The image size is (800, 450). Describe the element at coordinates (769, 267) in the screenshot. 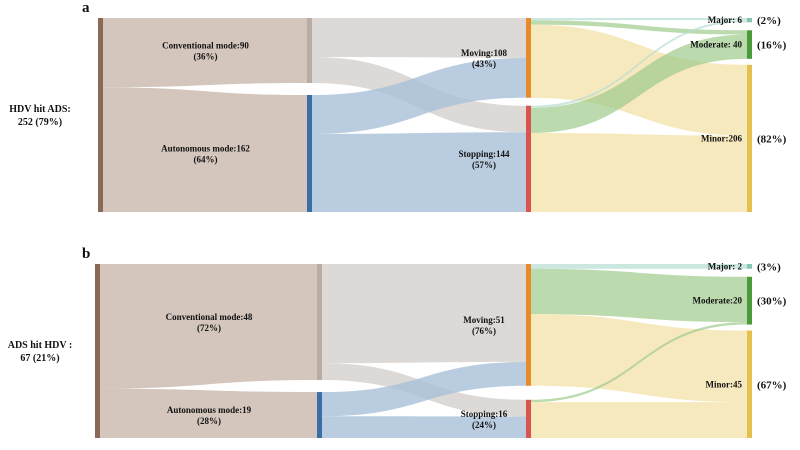

I see `severity-pct-b-major: (3%)` at that location.